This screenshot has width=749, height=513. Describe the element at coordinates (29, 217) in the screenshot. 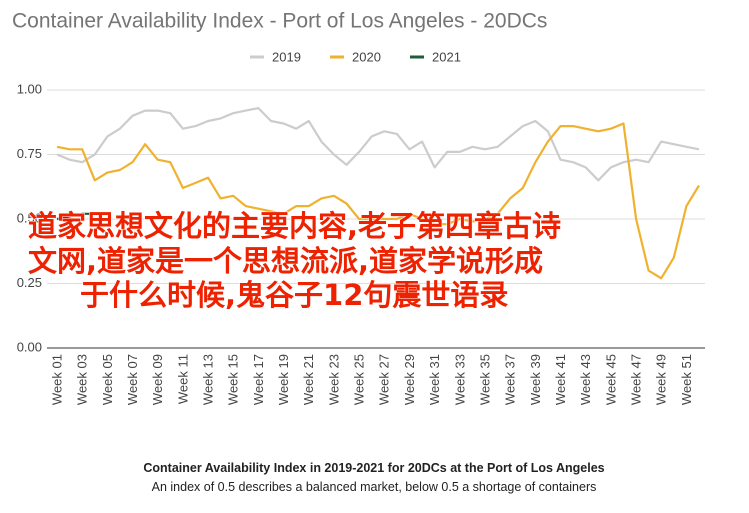

I see `y-tick-label: 0.50` at that location.